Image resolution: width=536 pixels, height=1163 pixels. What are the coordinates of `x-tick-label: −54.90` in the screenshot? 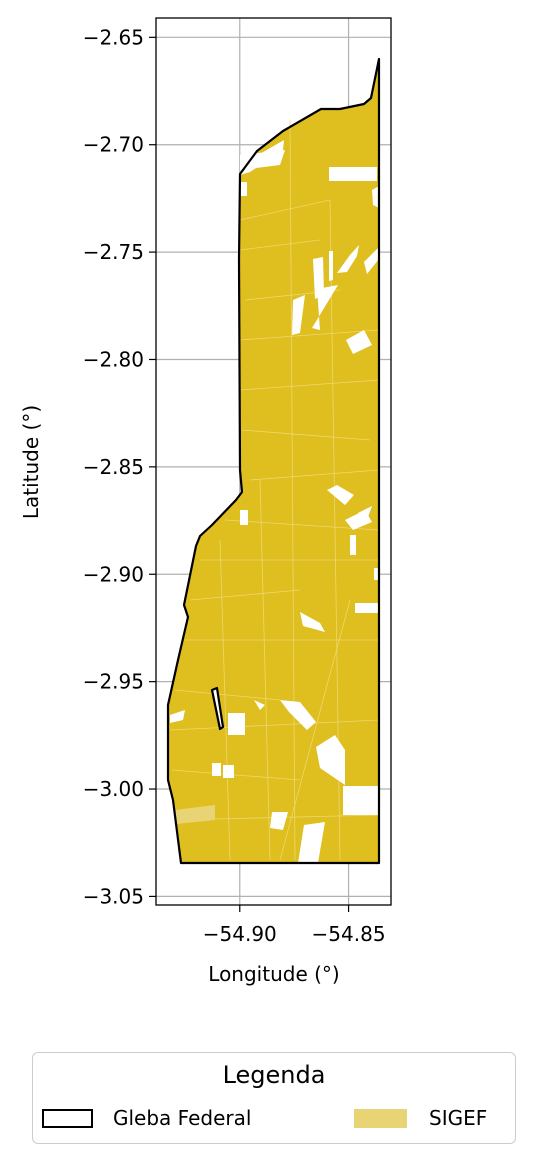 It's located at (240, 934).